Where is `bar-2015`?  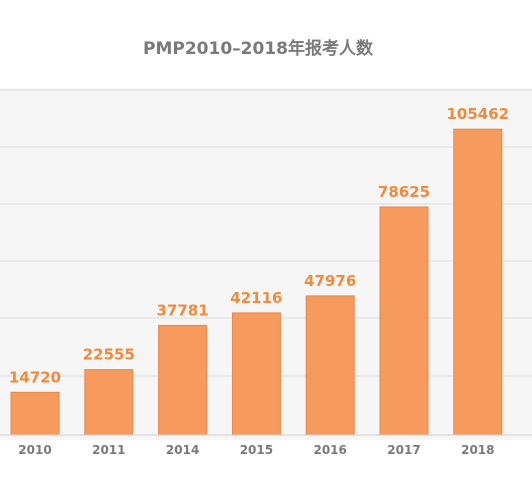
bar-2015 is located at coordinates (256, 374).